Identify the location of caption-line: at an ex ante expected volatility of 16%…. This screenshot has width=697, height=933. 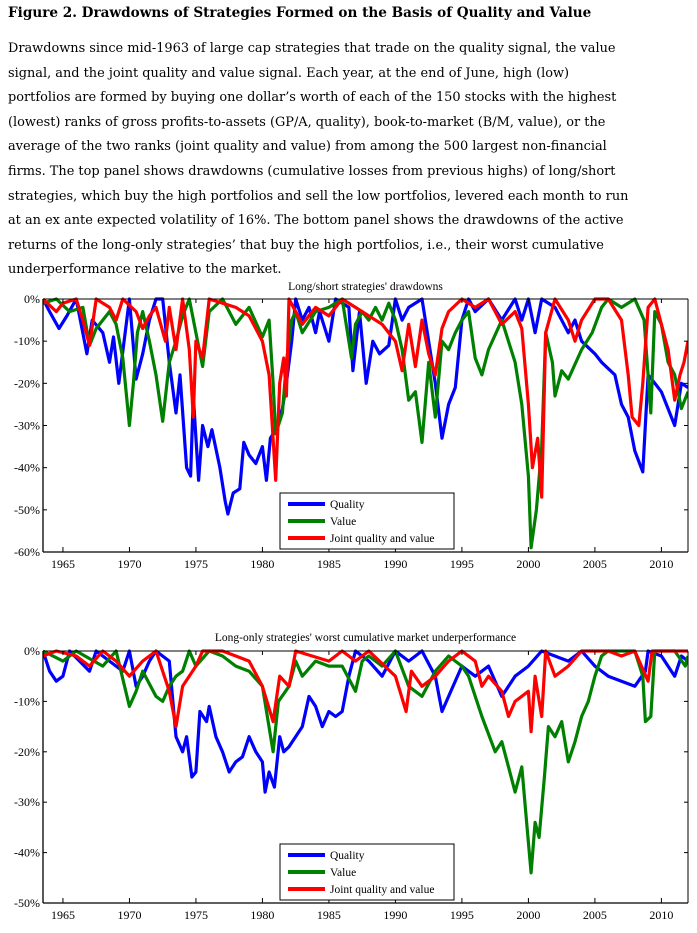
(316, 221).